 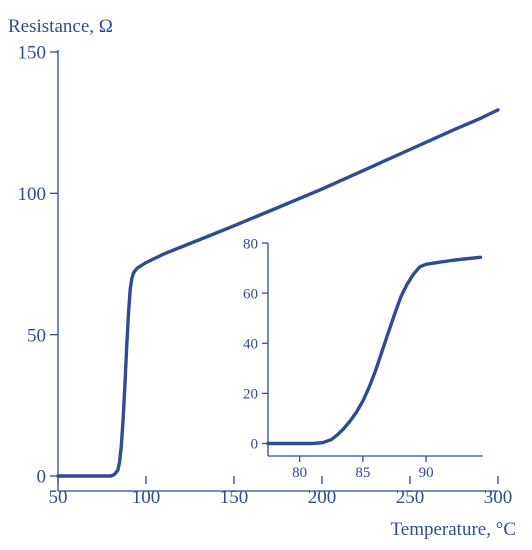 What do you see at coordinates (322, 497) in the screenshot?
I see `main-x-tick-label: 200` at bounding box center [322, 497].